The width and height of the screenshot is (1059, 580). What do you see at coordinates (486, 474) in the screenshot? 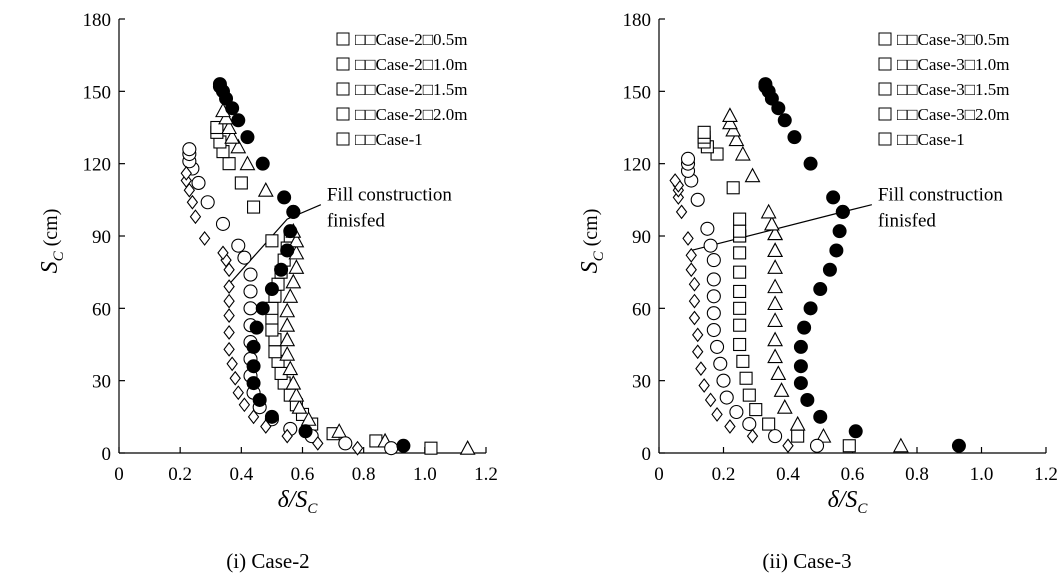
I see `x-tick-label: 1.2` at bounding box center [486, 474].